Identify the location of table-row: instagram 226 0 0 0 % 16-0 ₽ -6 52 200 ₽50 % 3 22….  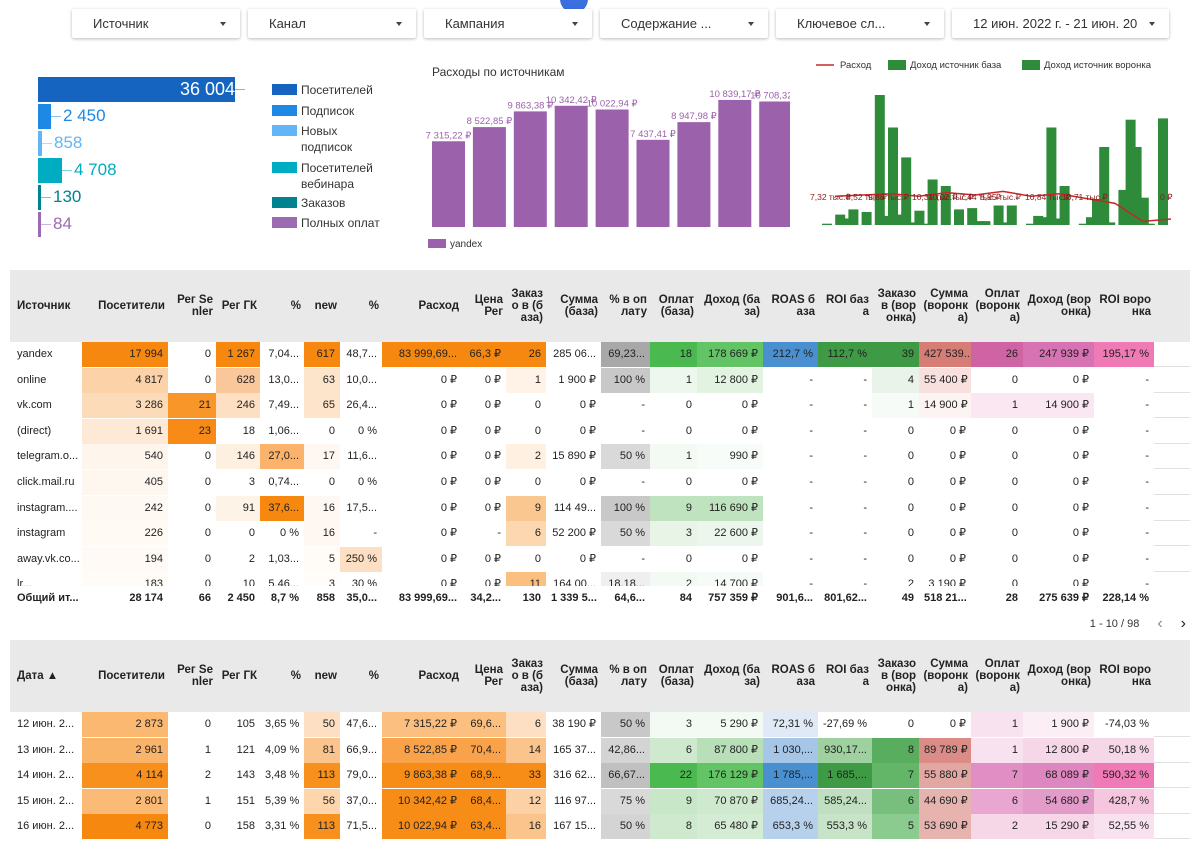
(600, 534).